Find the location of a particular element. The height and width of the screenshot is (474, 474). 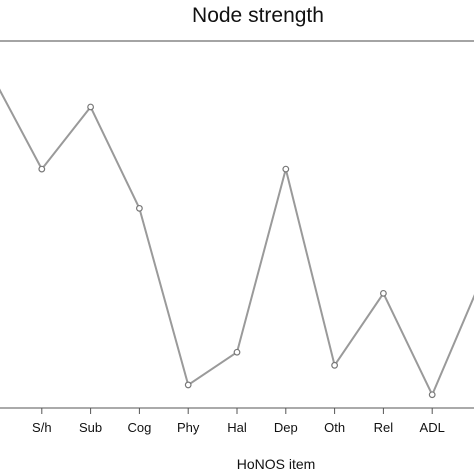

x-tick-label: Rel is located at coordinates (384, 427).